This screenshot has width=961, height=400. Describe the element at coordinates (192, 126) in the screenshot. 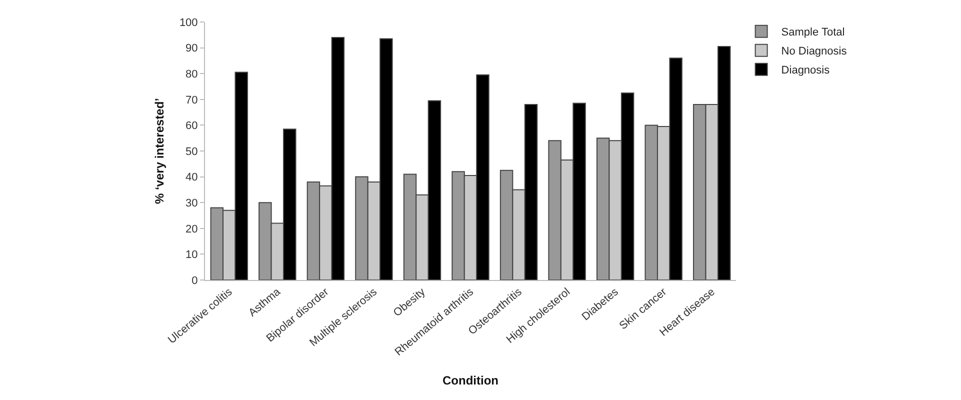

I see `y-tick-label: 60` at that location.